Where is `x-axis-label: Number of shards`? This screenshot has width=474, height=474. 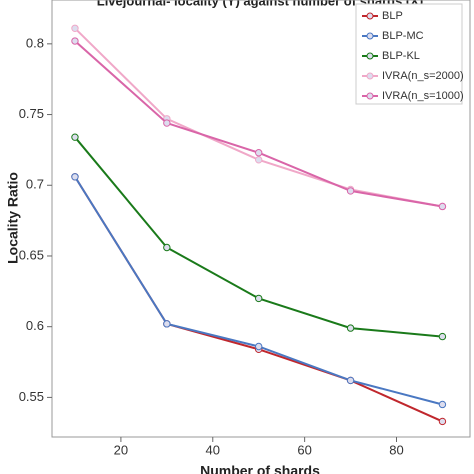 x-axis-label: Number of shards is located at coordinates (260, 468).